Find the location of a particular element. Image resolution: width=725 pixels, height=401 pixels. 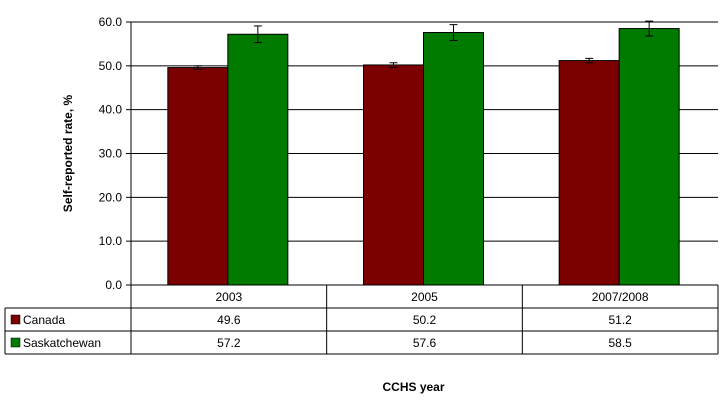

data-label: 58.5 is located at coordinates (620, 343).